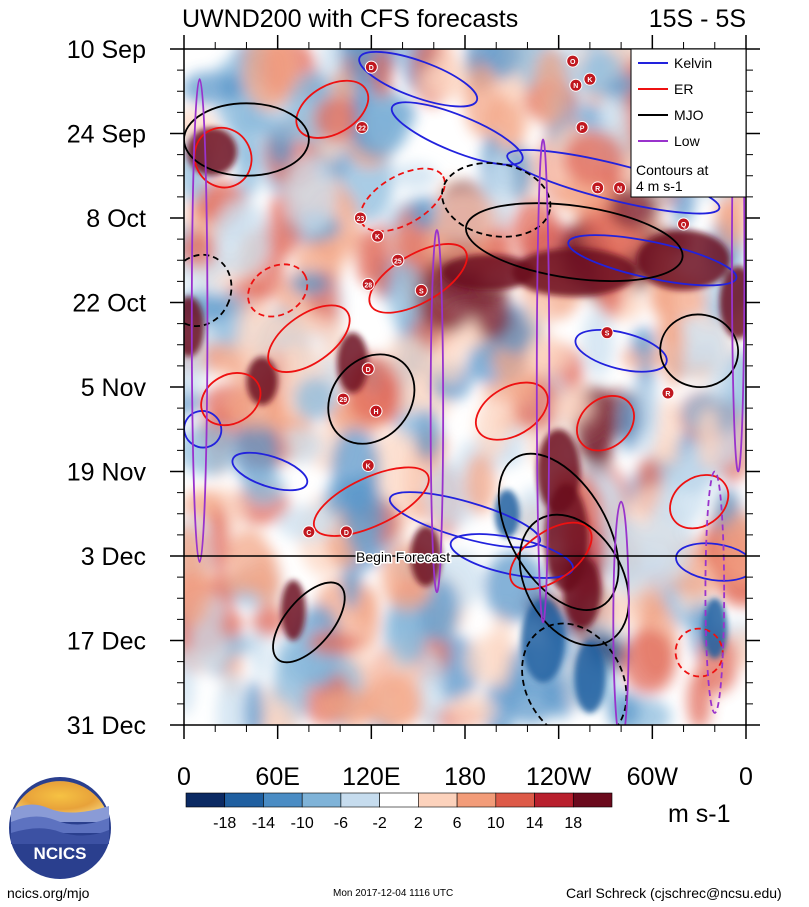  What do you see at coordinates (361, 219) in the screenshot?
I see `tc-marker-label: 23` at bounding box center [361, 219].